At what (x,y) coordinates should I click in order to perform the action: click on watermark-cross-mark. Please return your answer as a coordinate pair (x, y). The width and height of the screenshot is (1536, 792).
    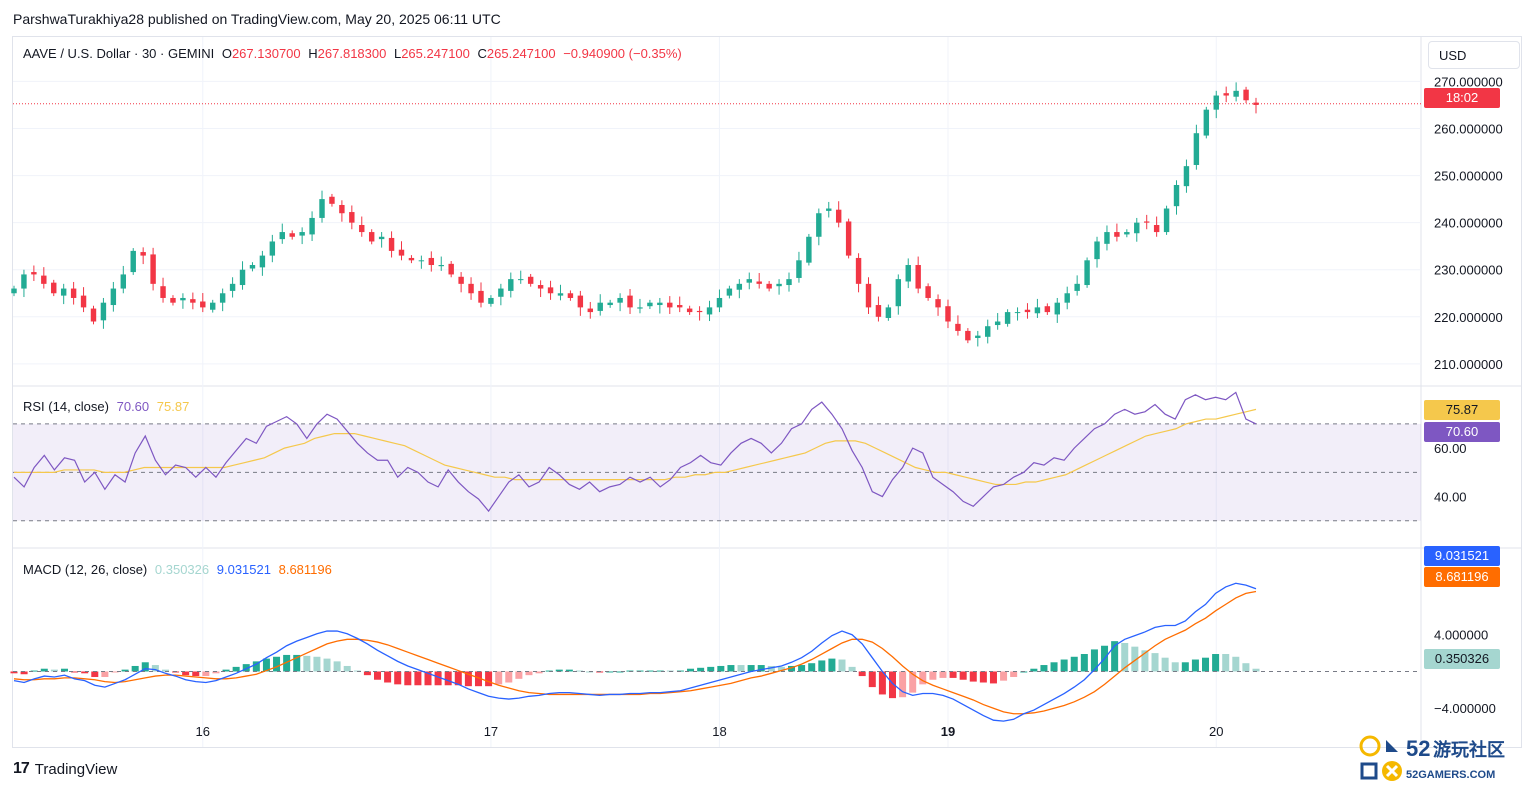
    Looking at the image, I should click on (1392, 771).